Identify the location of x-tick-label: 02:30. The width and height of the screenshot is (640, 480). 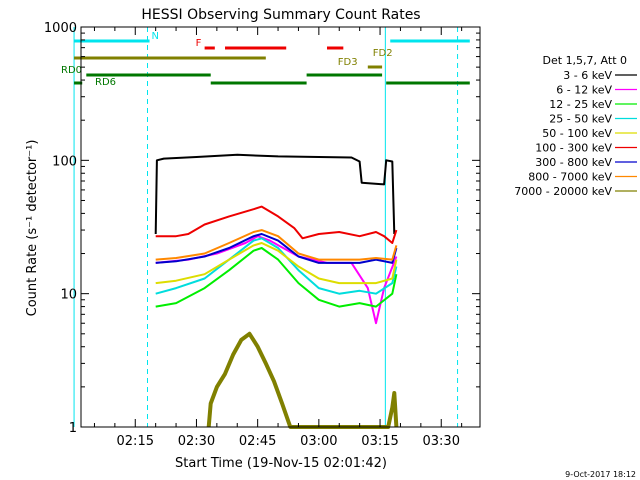
(196, 441).